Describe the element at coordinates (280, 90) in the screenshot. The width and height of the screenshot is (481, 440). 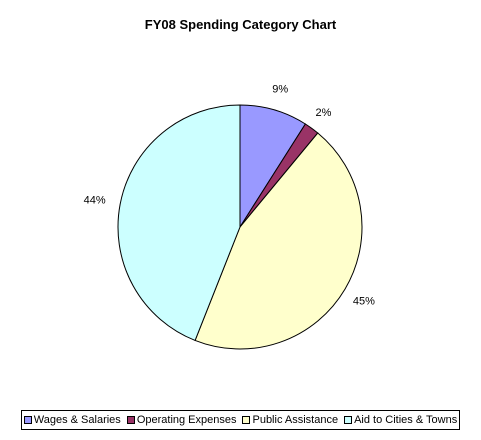
I see `slice-label-wages: 9%` at that location.